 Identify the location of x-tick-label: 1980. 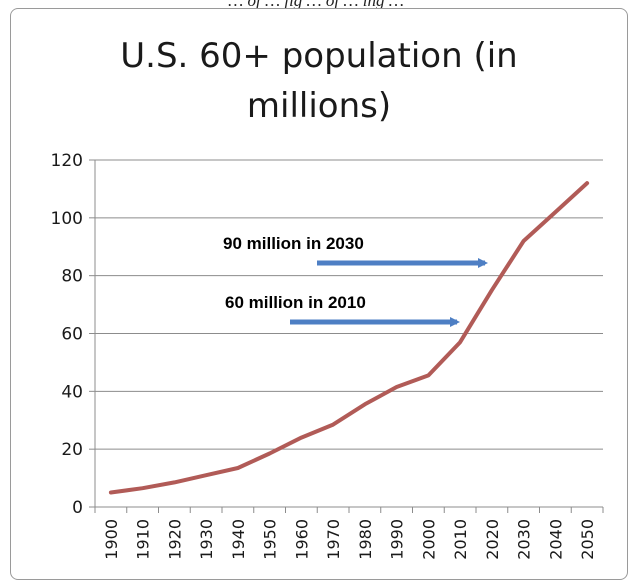
(365, 539).